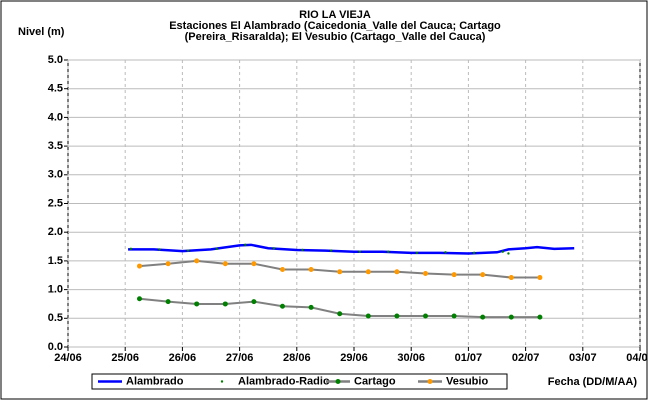 This screenshot has width=648, height=400. Describe the element at coordinates (411, 358) in the screenshot. I see `x-tick-label: 30/06` at that location.